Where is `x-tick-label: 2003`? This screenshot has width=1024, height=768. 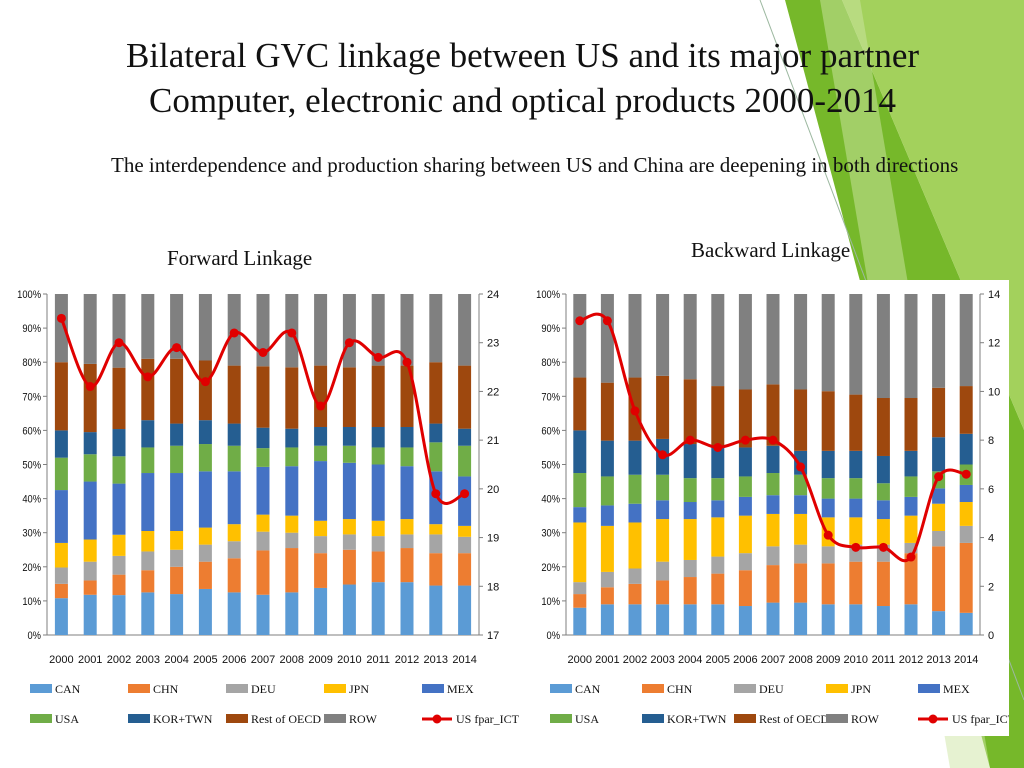
x-tick-label: 2003 is located at coordinates (148, 660).